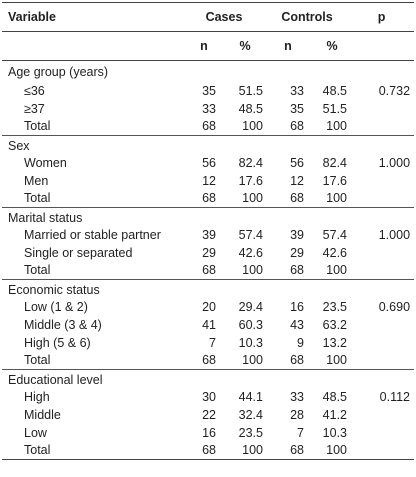 Image resolution: width=416 pixels, height=477 pixels. Describe the element at coordinates (335, 306) in the screenshot. I see `controls-pct-cell: 23.5` at that location.